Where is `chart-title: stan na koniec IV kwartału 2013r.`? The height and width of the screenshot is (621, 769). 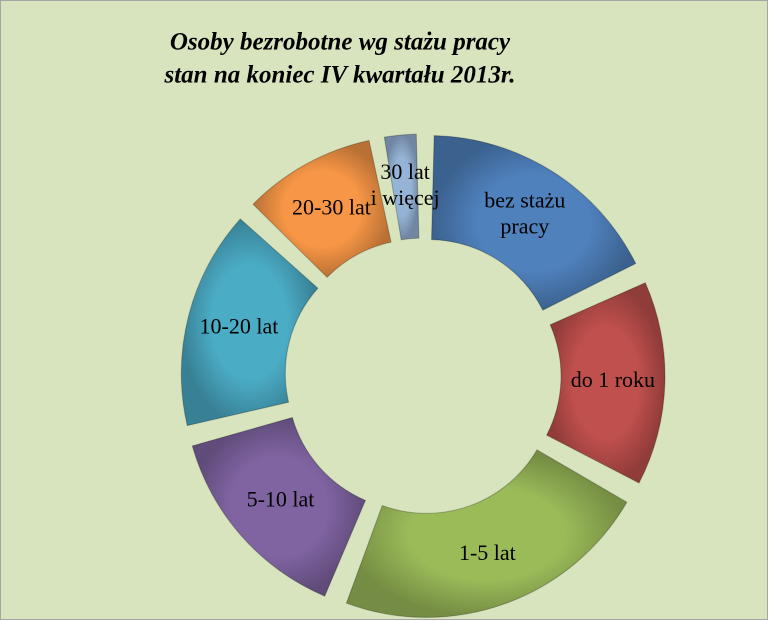
chart-title: stan na koniec IV kwartału 2013r. is located at coordinates (339, 75).